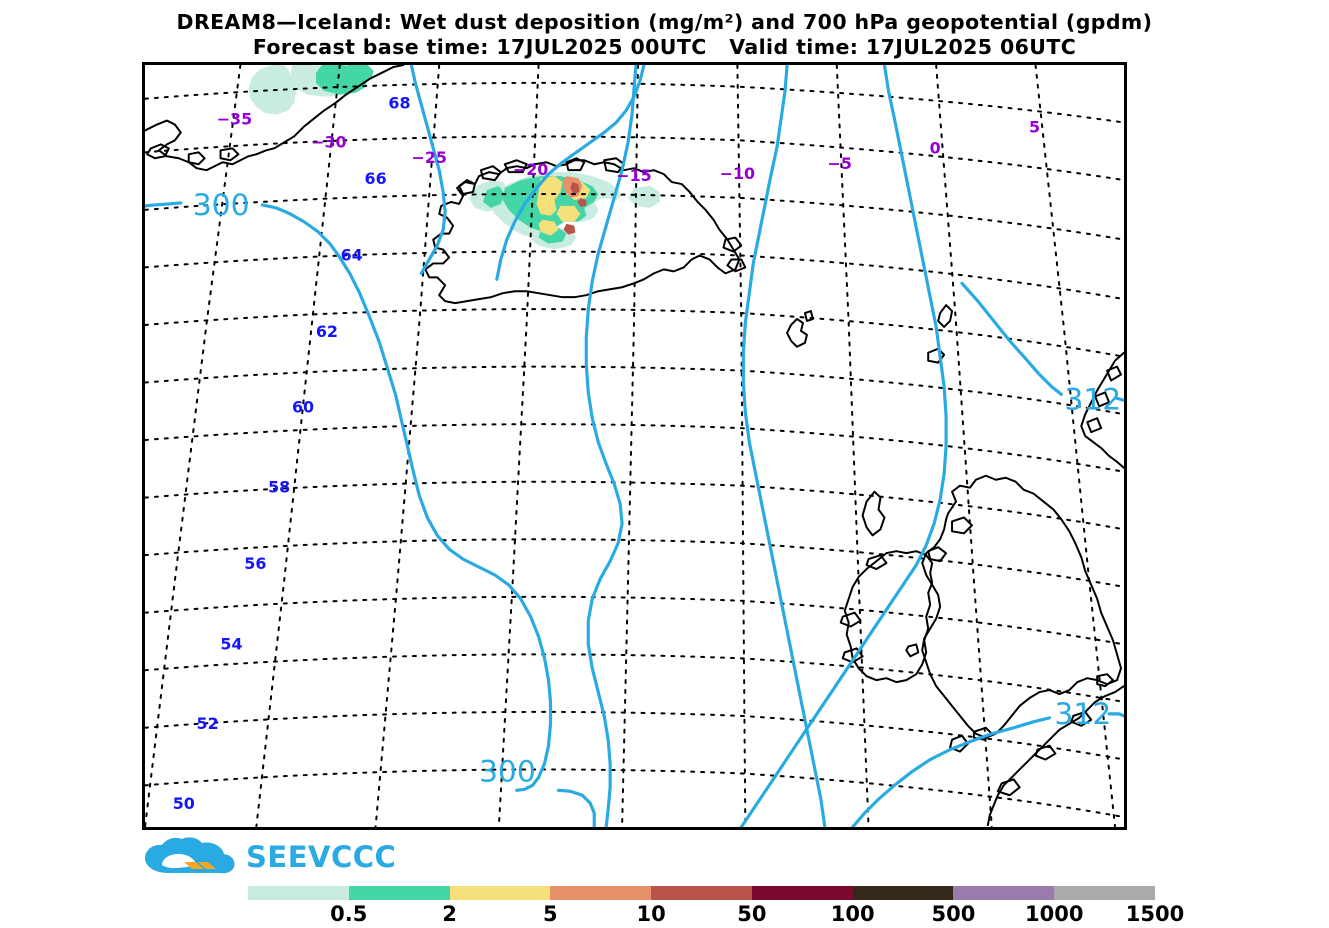  I want to click on colorbar-tick-500: 500, so click(953, 914).